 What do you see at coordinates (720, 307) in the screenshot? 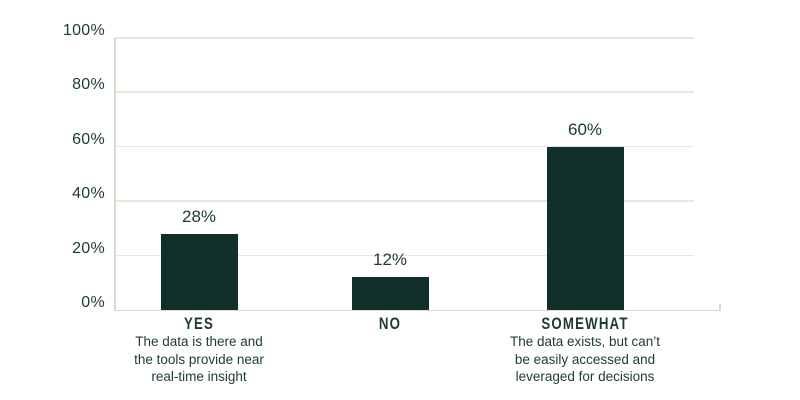
I see `x-axis-end-tick` at bounding box center [720, 307].